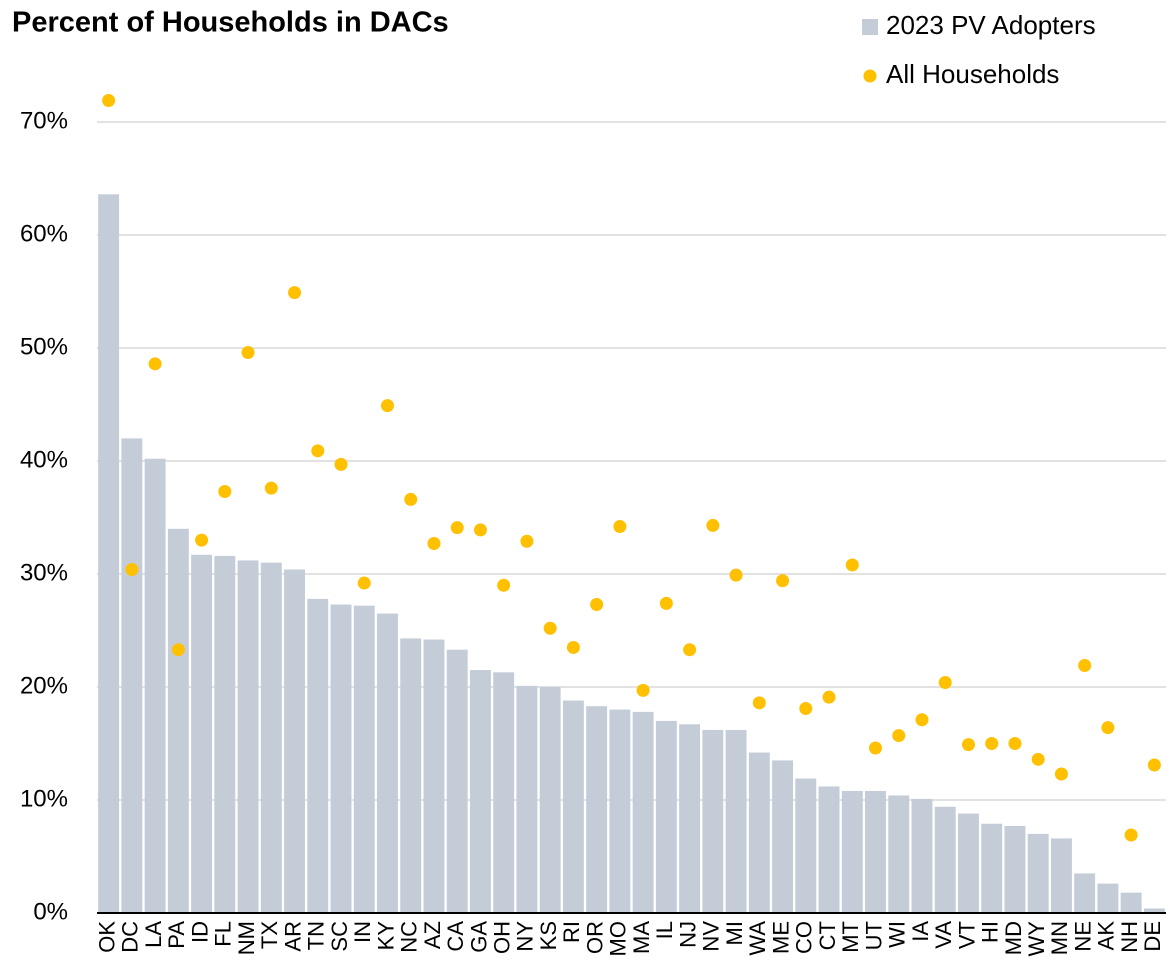  Describe the element at coordinates (176, 935) in the screenshot. I see `x-tick-label: PA` at that location.